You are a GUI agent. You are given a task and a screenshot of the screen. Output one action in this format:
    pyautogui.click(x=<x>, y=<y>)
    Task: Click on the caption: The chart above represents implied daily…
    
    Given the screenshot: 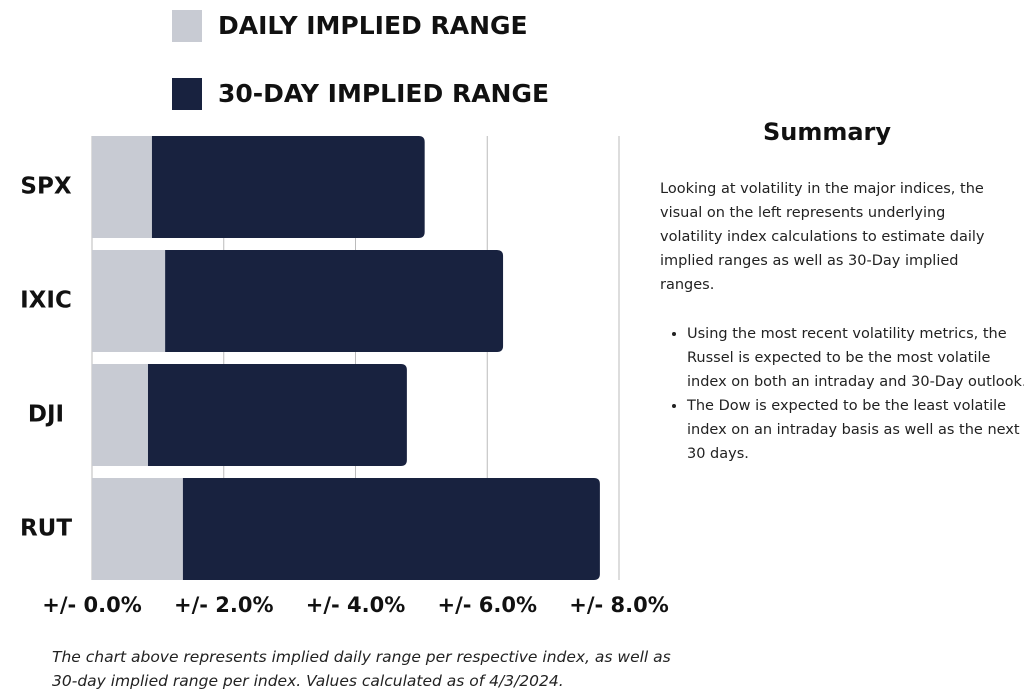 What is the action you would take?
    pyautogui.click(x=361, y=669)
    